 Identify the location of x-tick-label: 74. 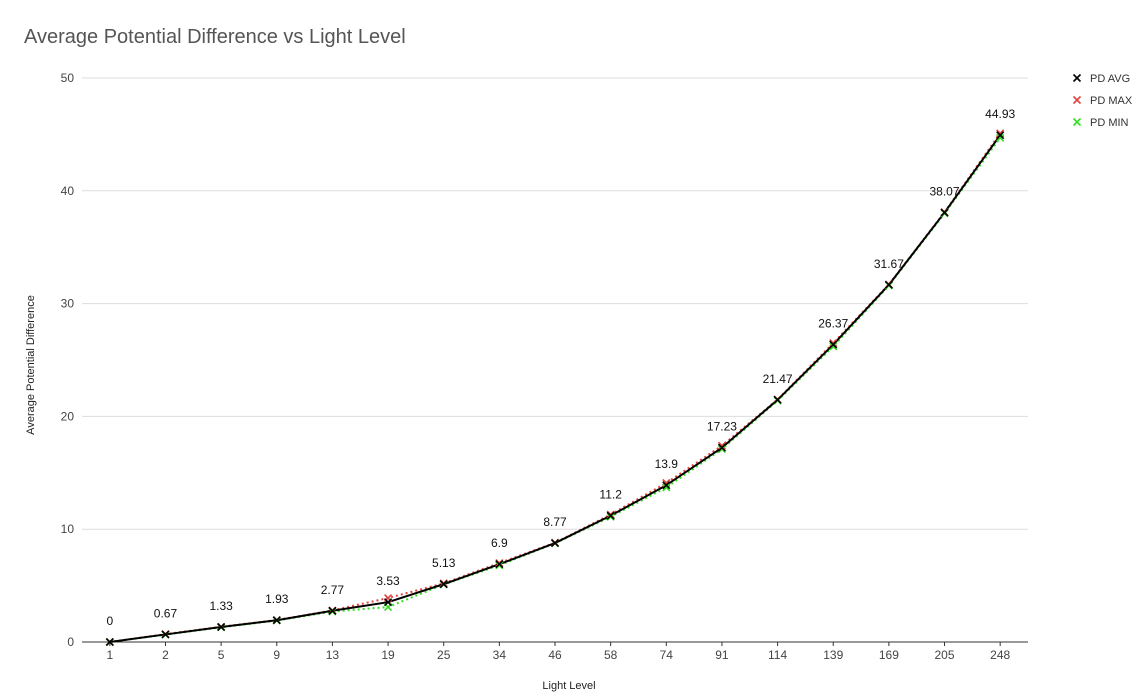
(667, 655).